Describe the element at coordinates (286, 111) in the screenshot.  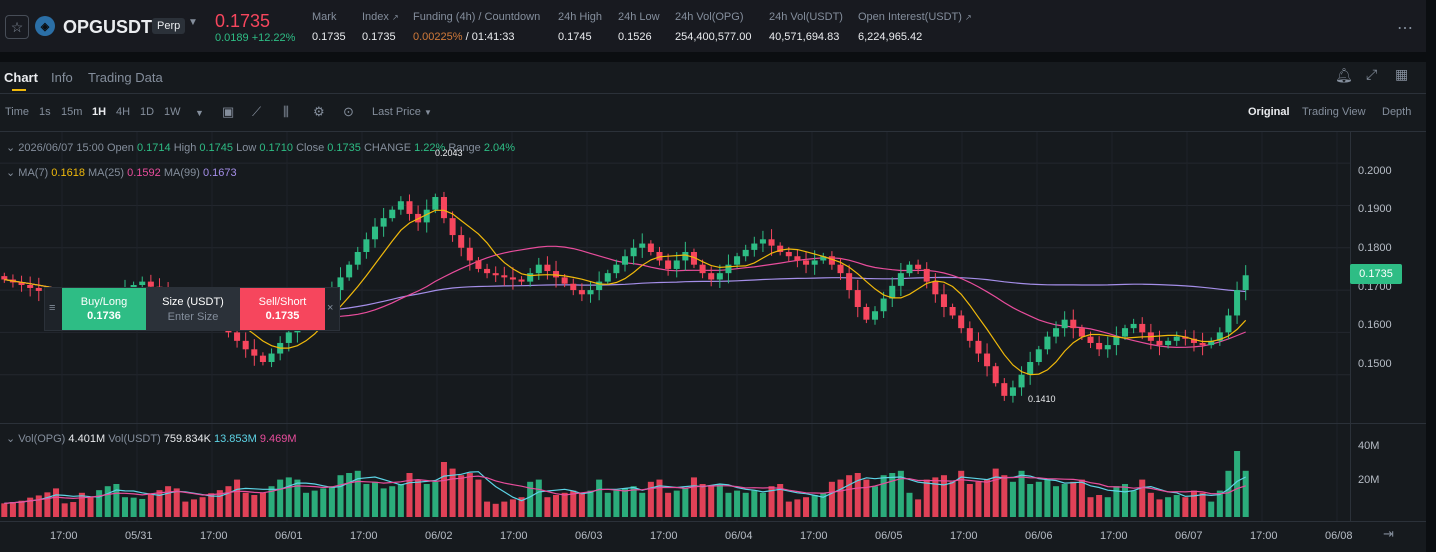
I see `candle-type-icon: ⫼` at that location.